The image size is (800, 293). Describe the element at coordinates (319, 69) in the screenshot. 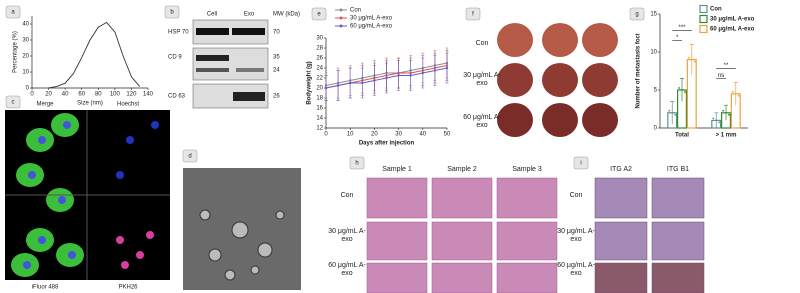

I see `y-tick-label: 24` at that location.